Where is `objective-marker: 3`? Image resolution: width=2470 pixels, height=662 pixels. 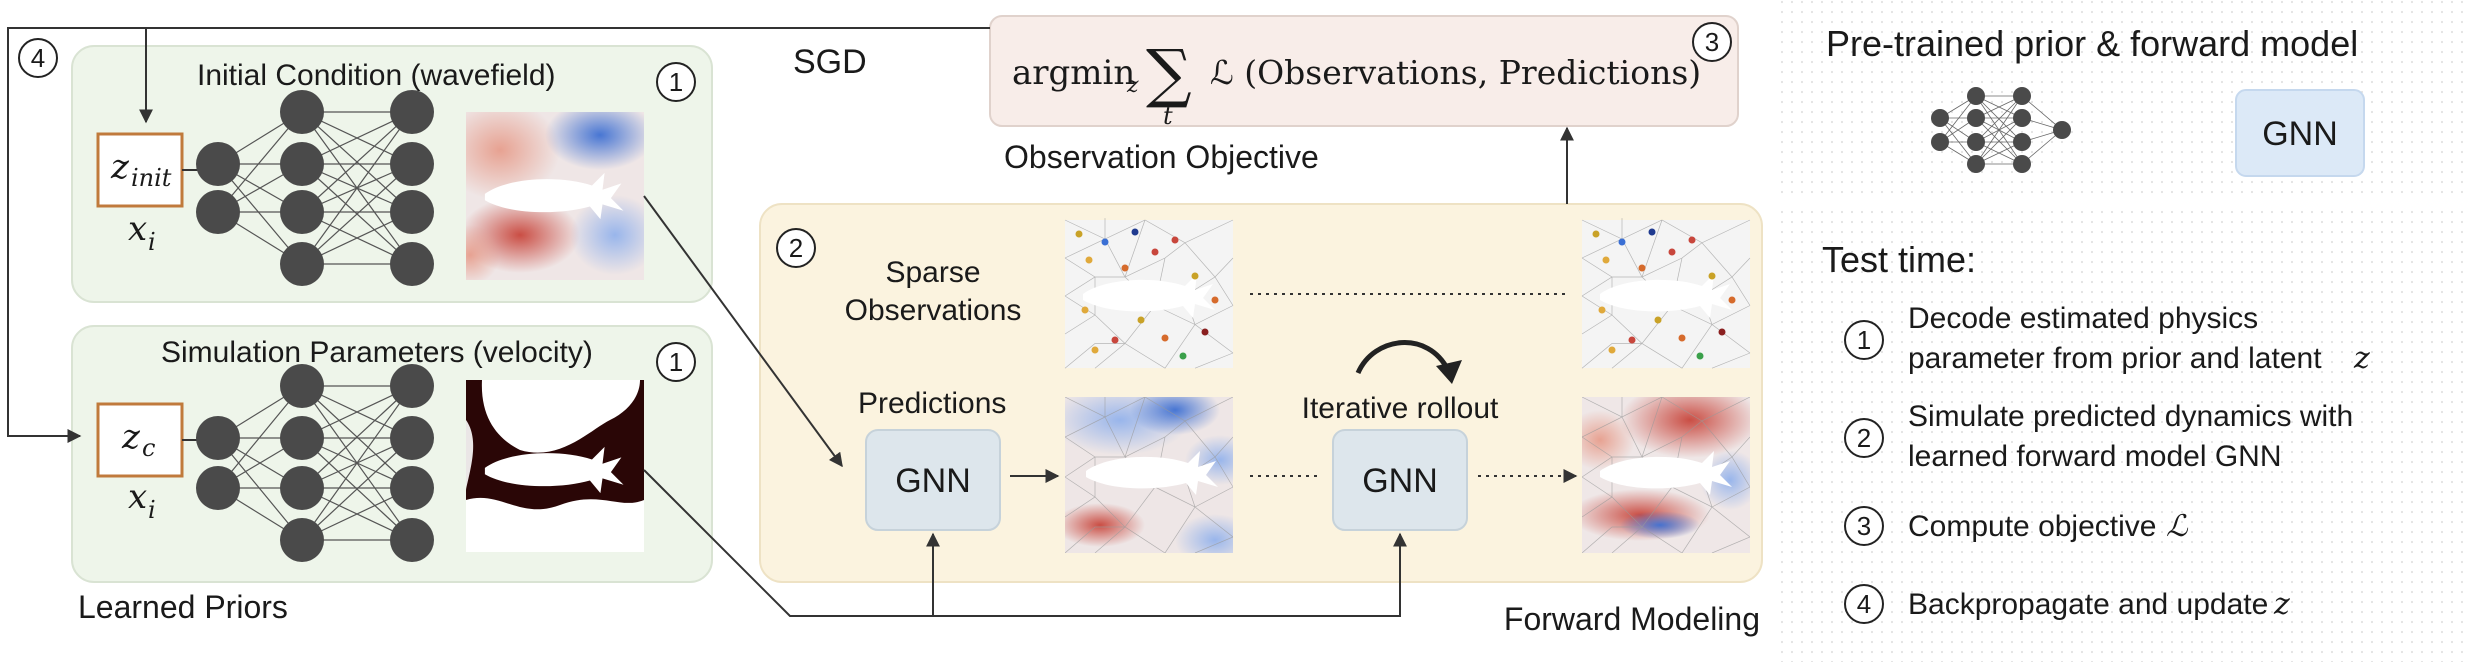 objective-marker: 3 is located at coordinates (1712, 42).